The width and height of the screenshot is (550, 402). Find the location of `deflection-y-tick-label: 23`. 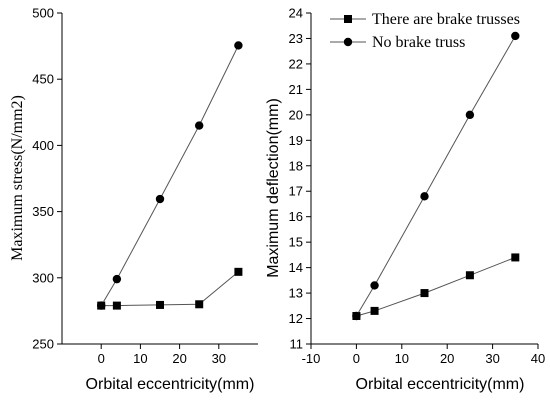

deflection-y-tick-label: 23 is located at coordinates (296, 38).